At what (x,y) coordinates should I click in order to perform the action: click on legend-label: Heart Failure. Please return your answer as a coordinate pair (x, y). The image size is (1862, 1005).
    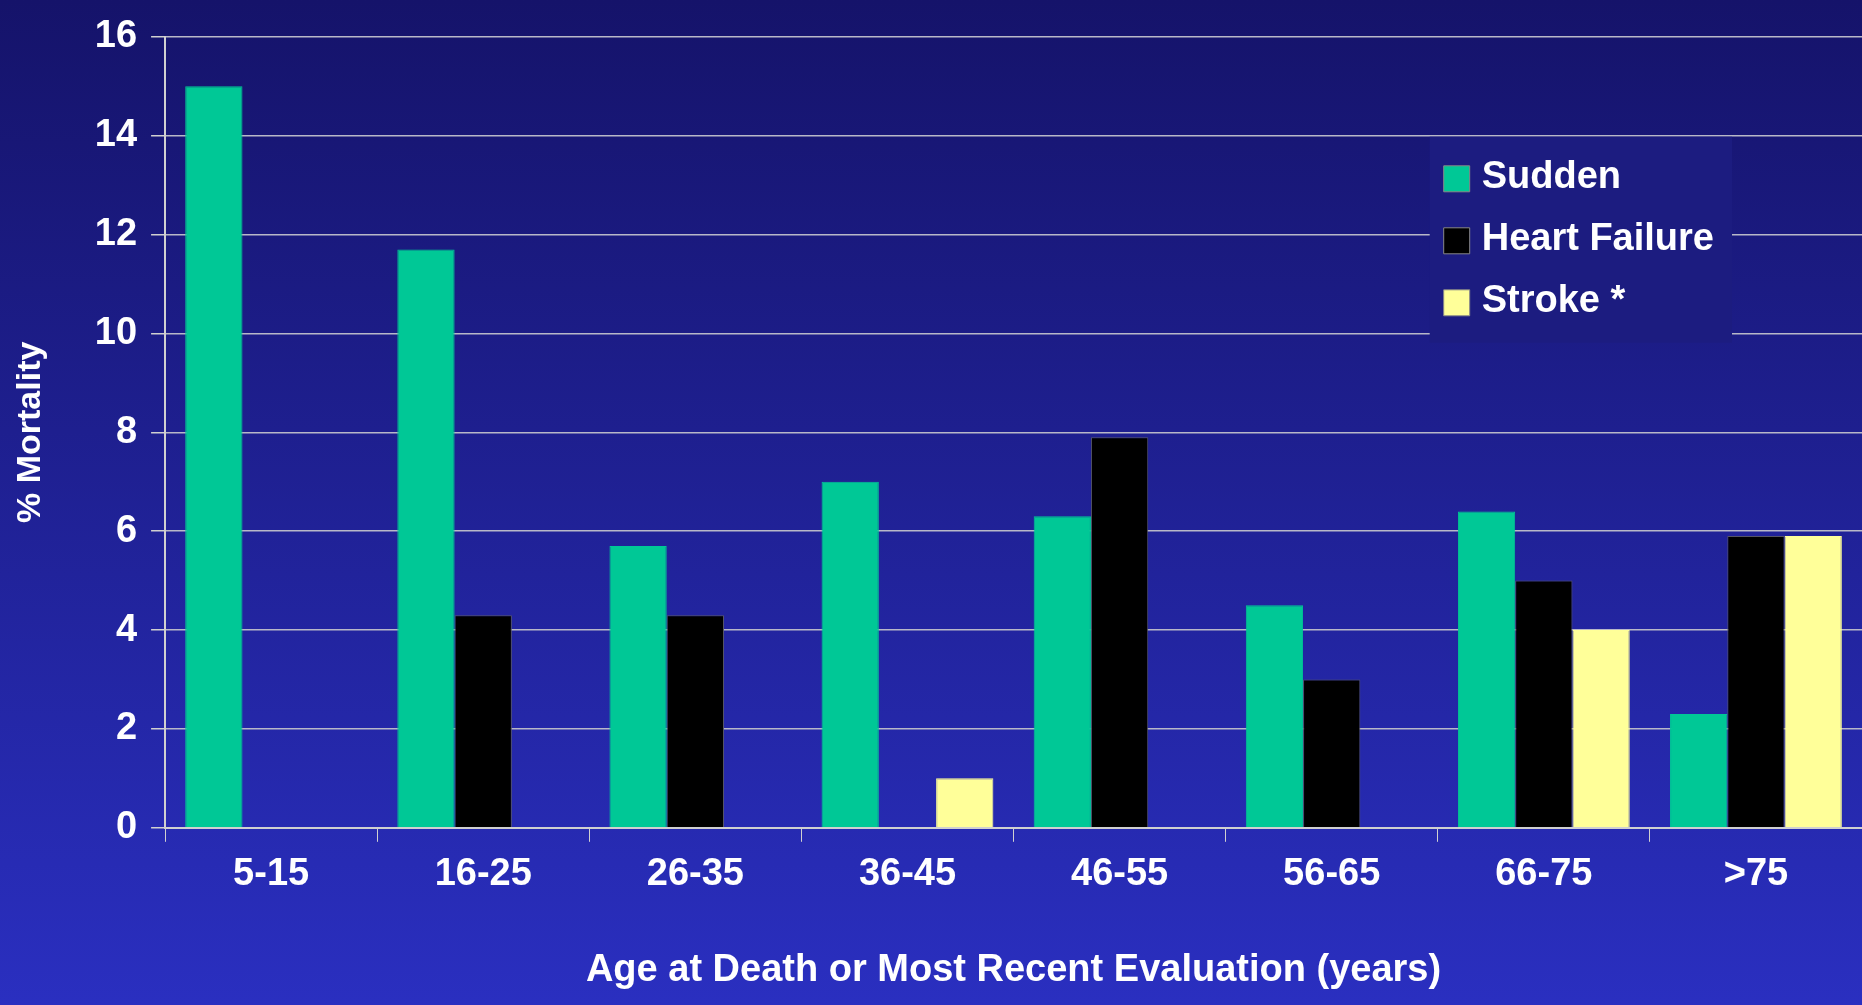
    Looking at the image, I should click on (1598, 237).